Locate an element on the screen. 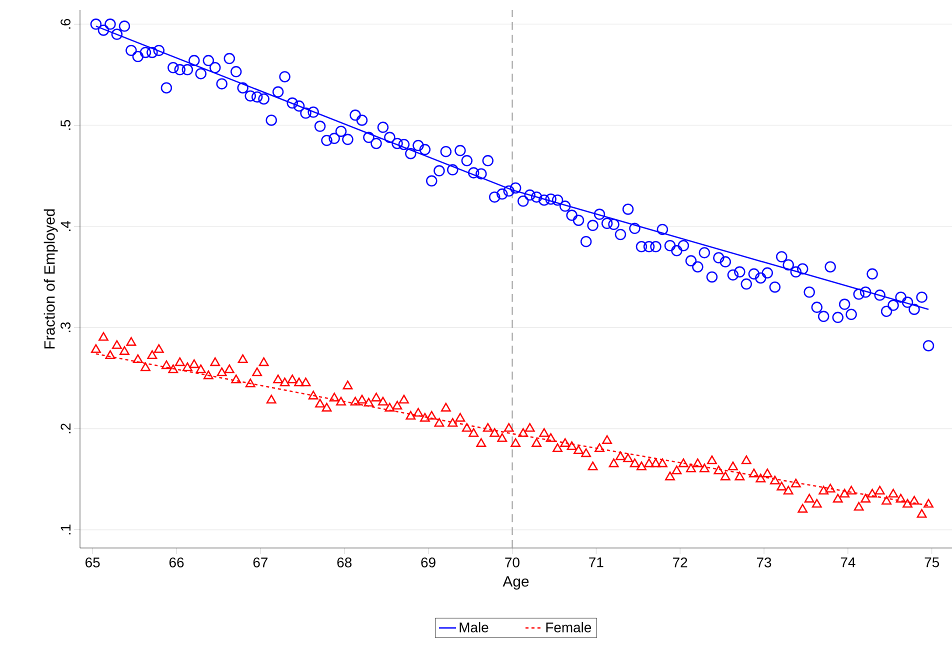  legend-label: Female is located at coordinates (569, 627).